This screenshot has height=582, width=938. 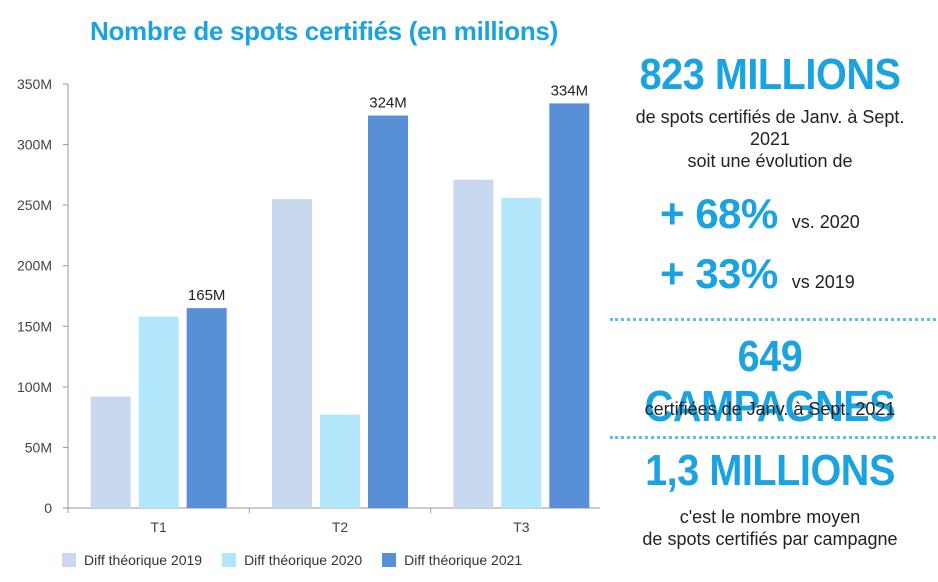 I want to click on stat-campaigns-desc: certifiées de Janv. à Sept. 2021, so click(x=770, y=409).